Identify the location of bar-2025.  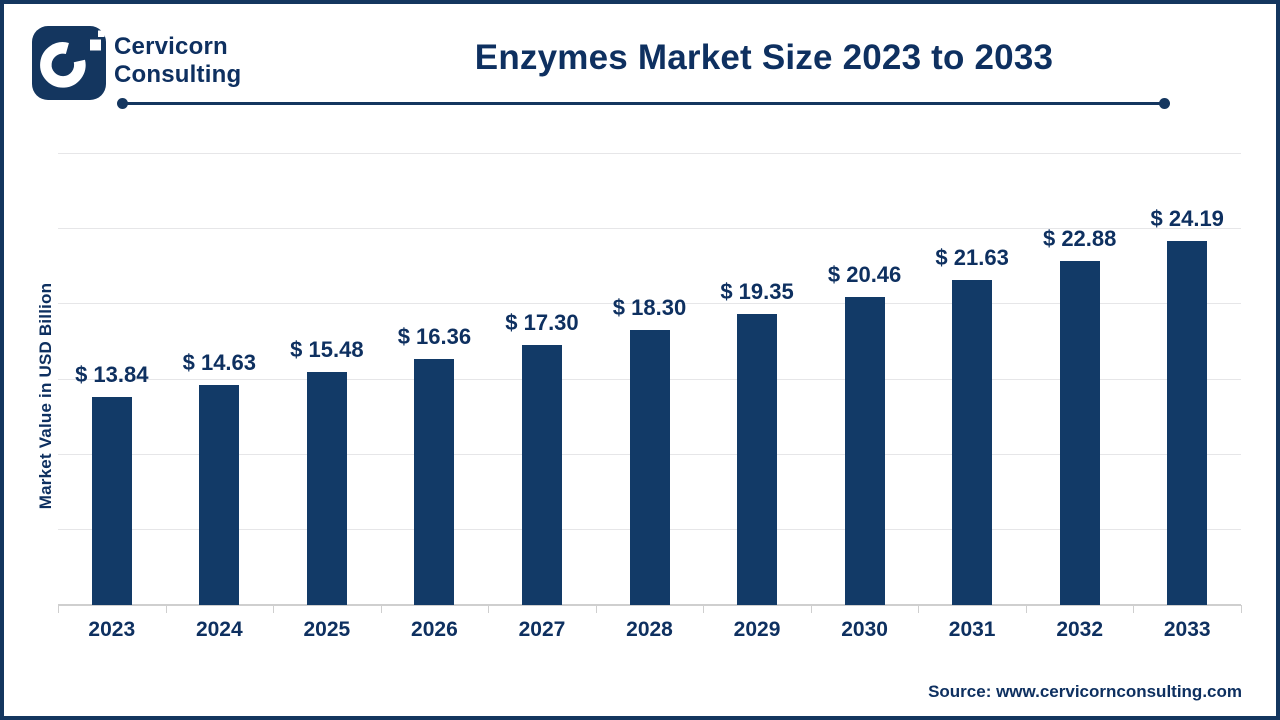
(326, 488).